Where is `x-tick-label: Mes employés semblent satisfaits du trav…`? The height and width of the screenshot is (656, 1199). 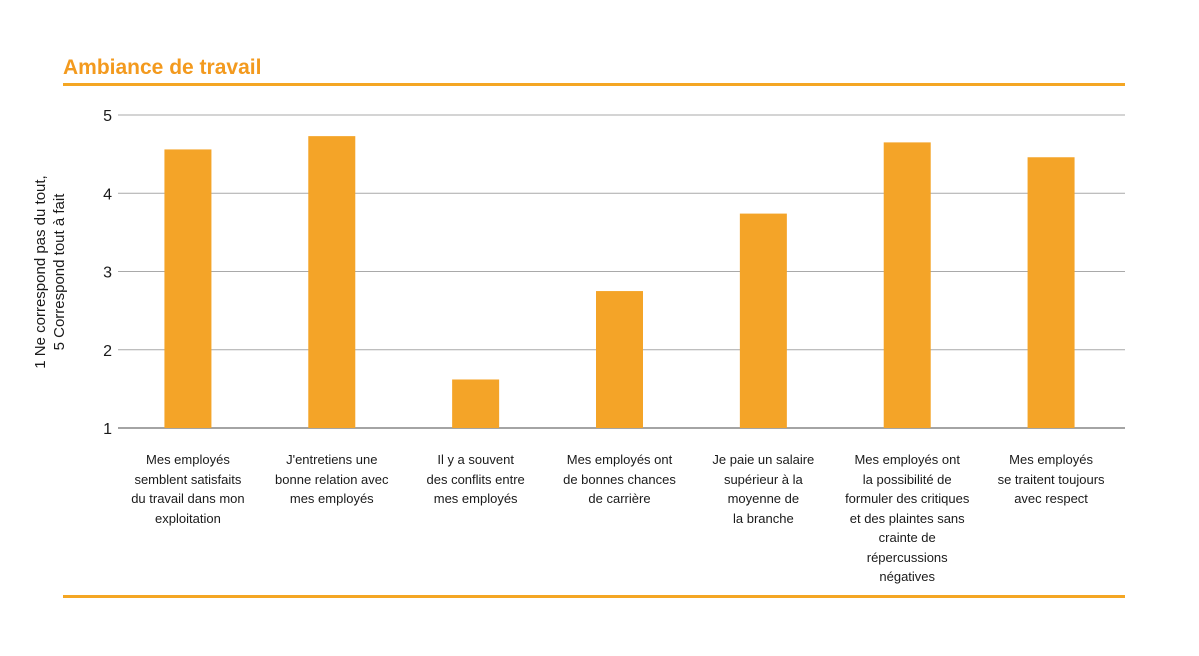 x-tick-label: Mes employés semblent satisfaits du trav… is located at coordinates (188, 489).